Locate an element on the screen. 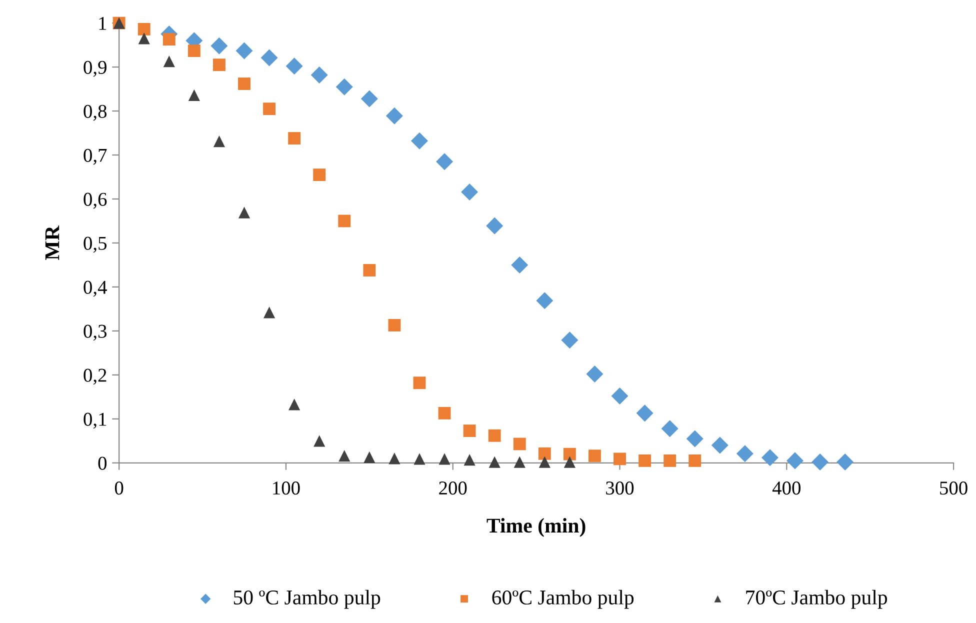 The width and height of the screenshot is (976, 623). legend-label: 70ºC Jambo pulp is located at coordinates (817, 599).